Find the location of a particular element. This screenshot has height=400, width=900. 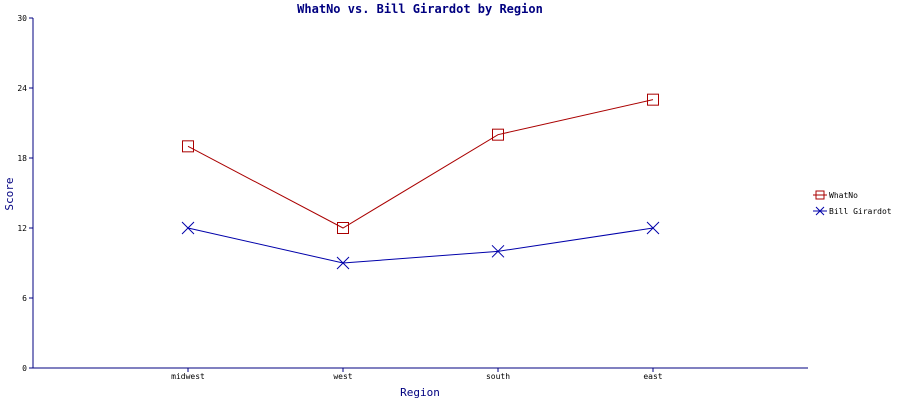

y-ticks: 0 6 12 18 24 30 is located at coordinates (25, 193).